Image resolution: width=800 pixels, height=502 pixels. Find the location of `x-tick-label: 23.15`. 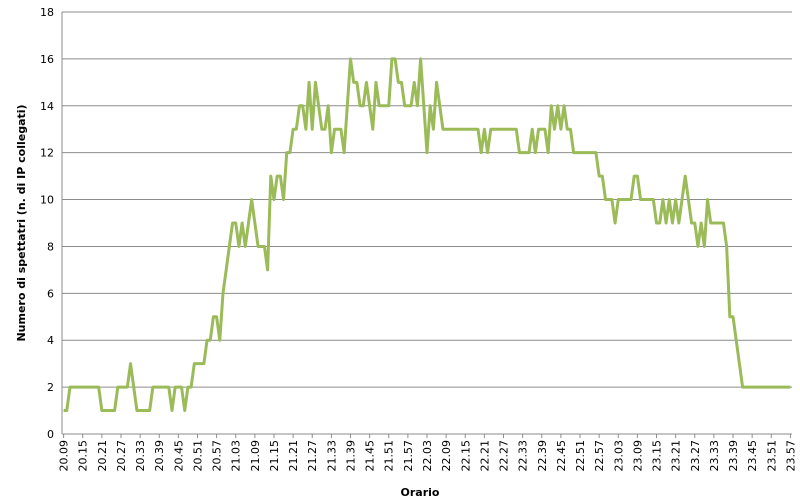

x-tick-label: 23.15 is located at coordinates (657, 456).